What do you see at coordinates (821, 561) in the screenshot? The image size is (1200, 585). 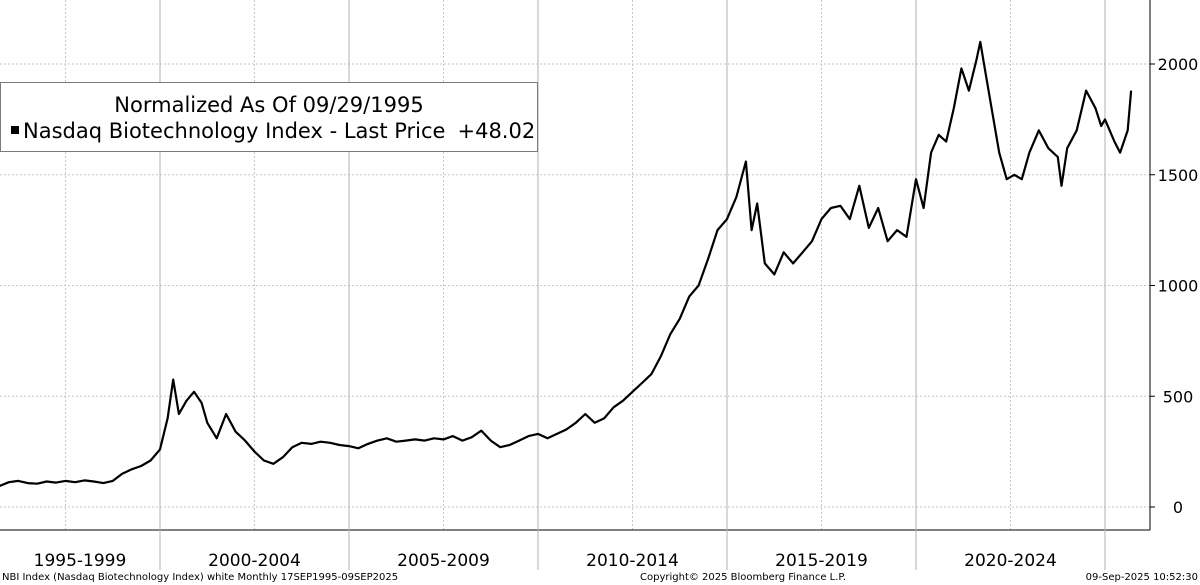 I see `x-period-label: 2015-2019` at bounding box center [821, 561].